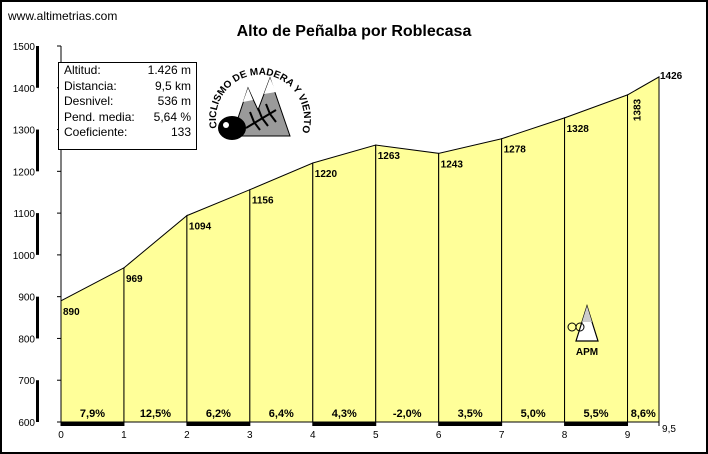 This screenshot has height=454, width=708. I want to click on x-tick-label: 3, so click(250, 435).